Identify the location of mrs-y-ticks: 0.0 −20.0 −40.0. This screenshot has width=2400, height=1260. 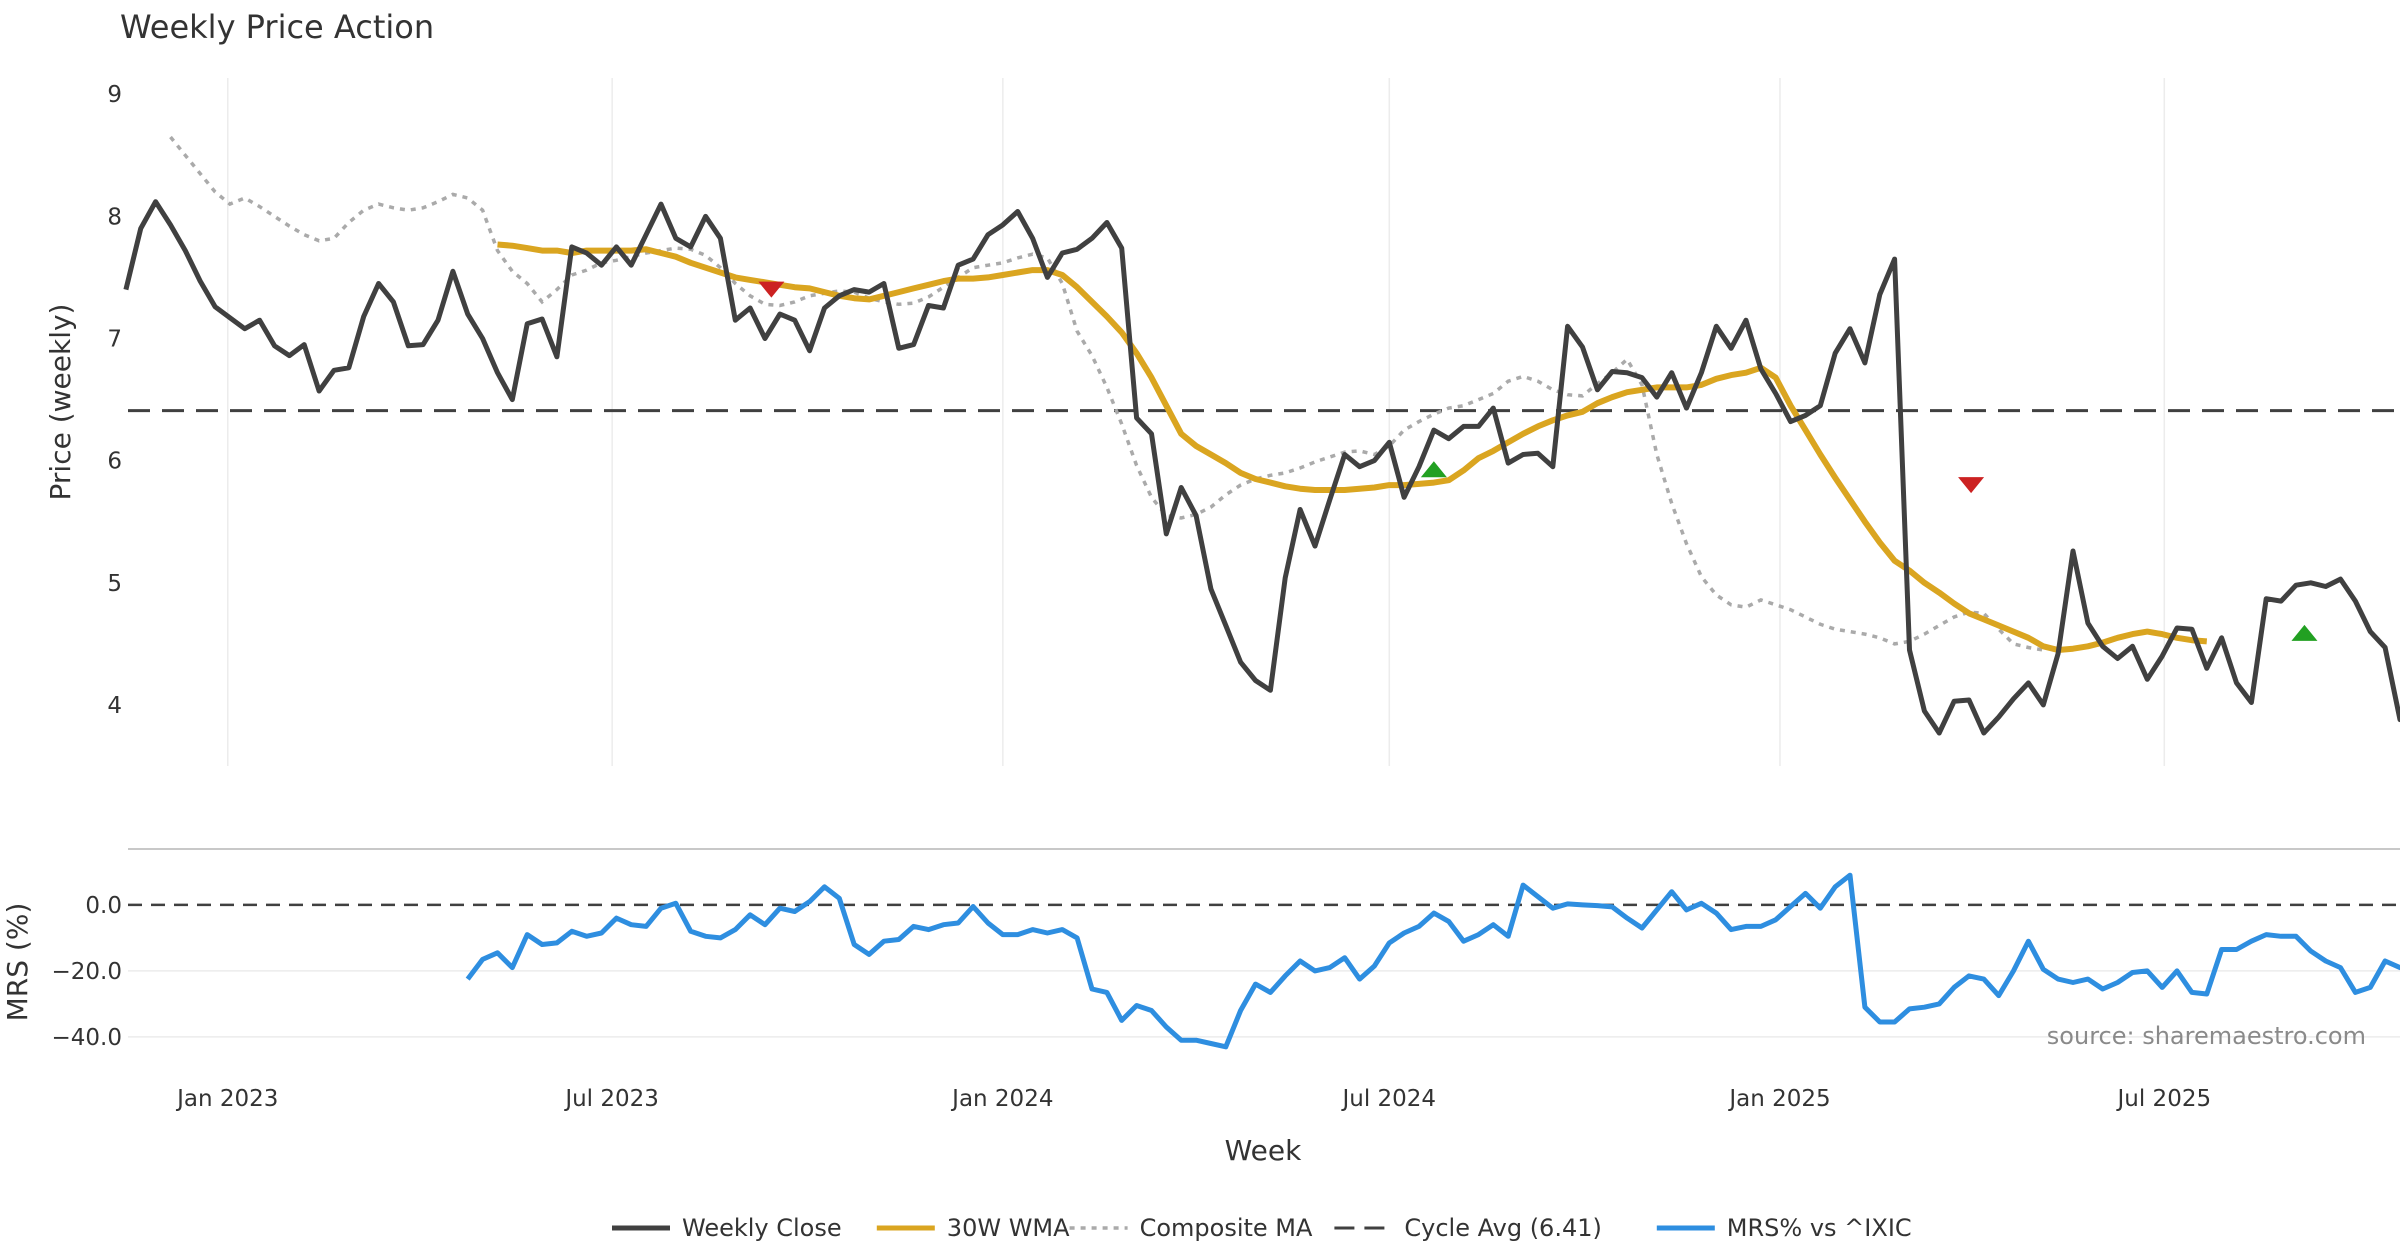
(87, 972).